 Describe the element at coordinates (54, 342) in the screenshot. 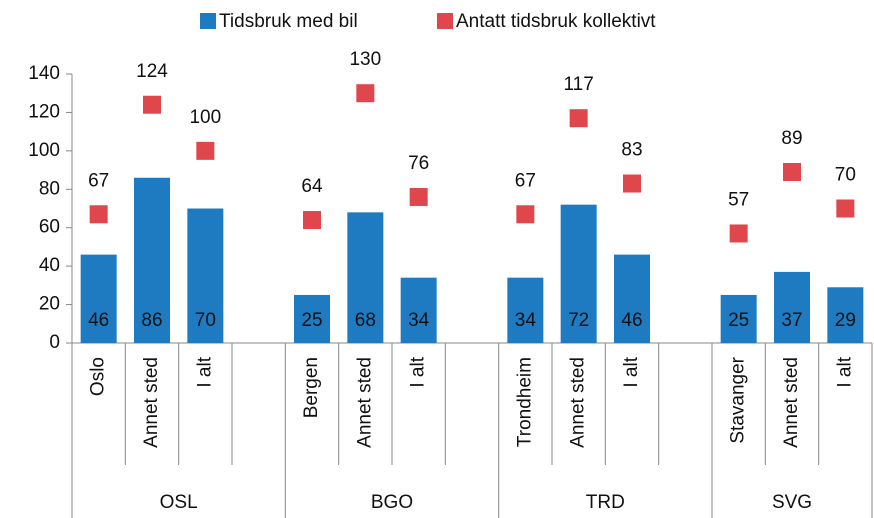

I see `y-tick-label: 0` at that location.